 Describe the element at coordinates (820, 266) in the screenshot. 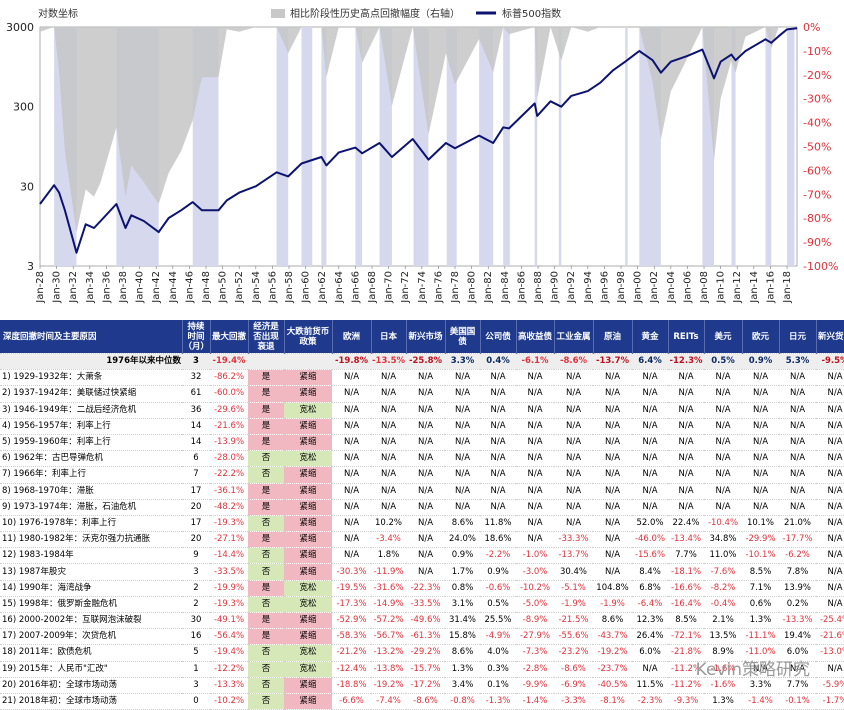

I see `right-tick-label: -100%` at that location.